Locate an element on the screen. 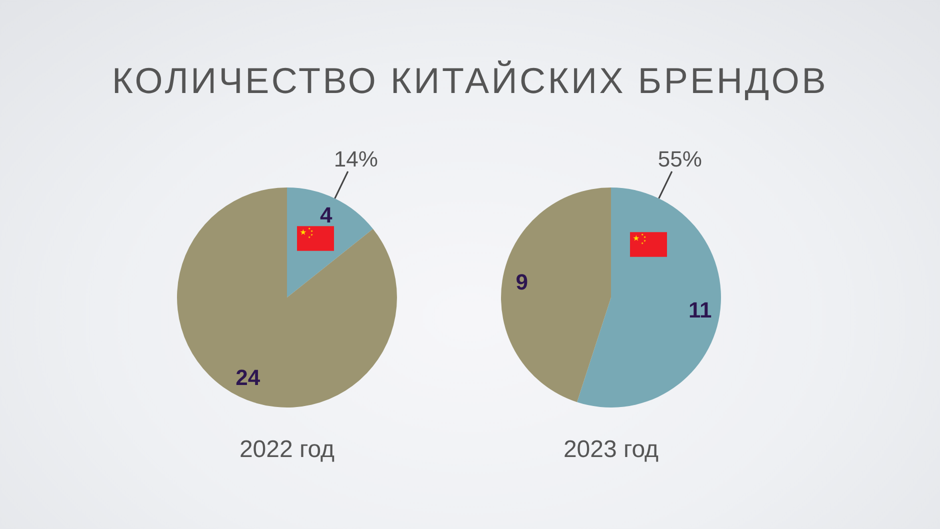 Image resolution: width=940 pixels, height=529 pixels. data-label: 24 is located at coordinates (248, 377).